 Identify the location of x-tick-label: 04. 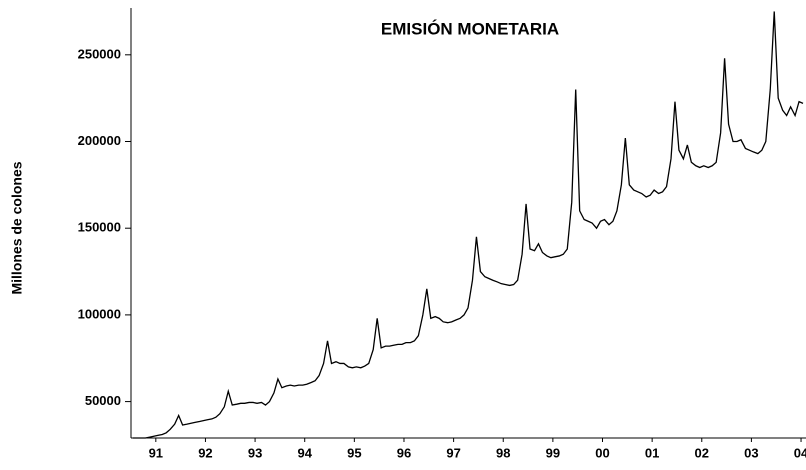
(800, 452).